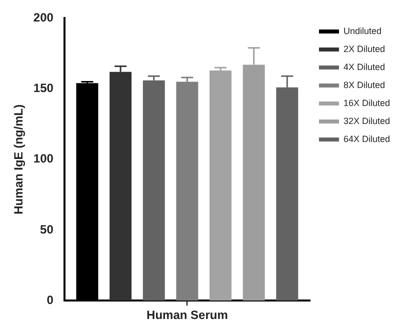  Describe the element at coordinates (221, 185) in the screenshot. I see `bar` at that location.